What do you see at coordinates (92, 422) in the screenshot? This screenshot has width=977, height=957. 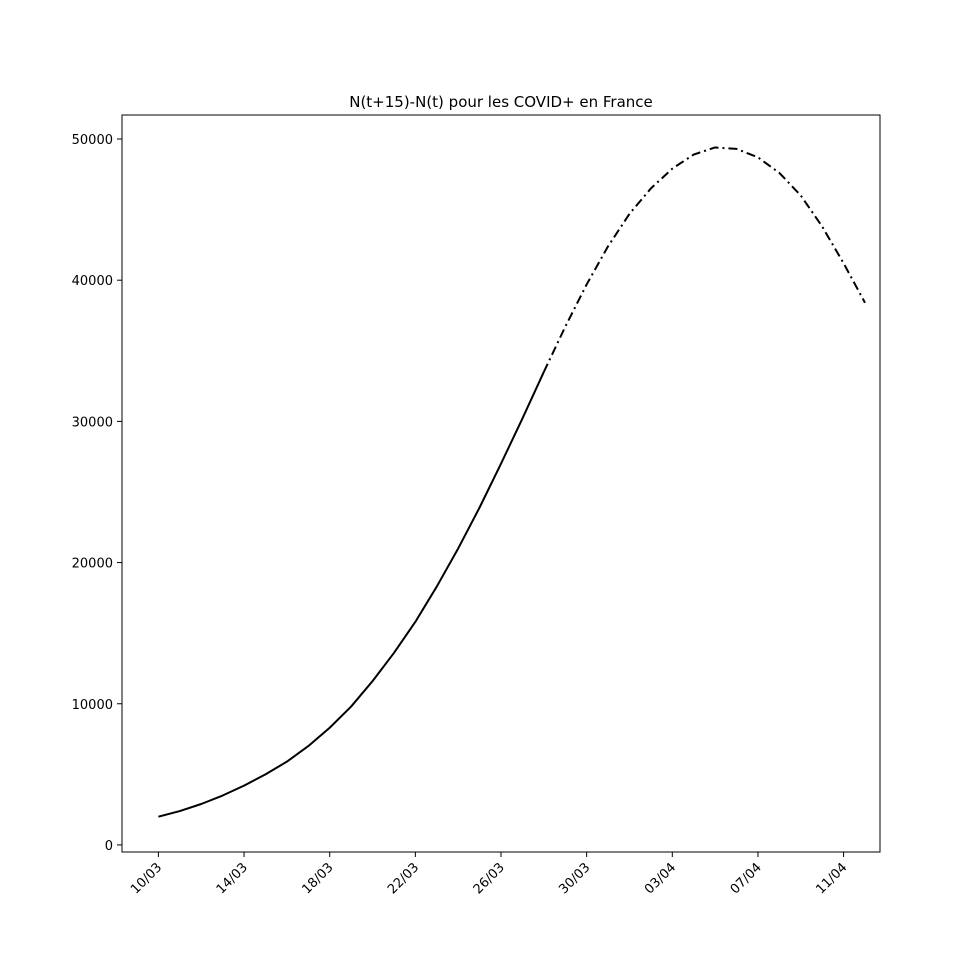 I see `y-tick-label: 30000` at bounding box center [92, 422].